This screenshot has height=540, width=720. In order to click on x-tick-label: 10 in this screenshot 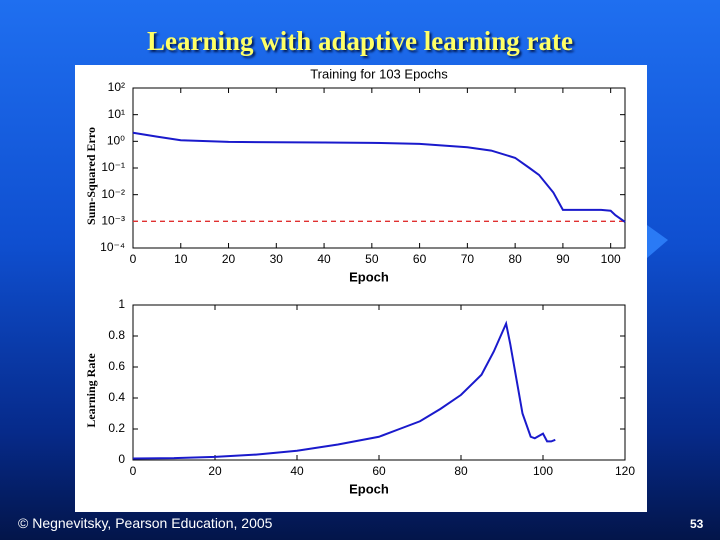, I will do `click(181, 259)`.